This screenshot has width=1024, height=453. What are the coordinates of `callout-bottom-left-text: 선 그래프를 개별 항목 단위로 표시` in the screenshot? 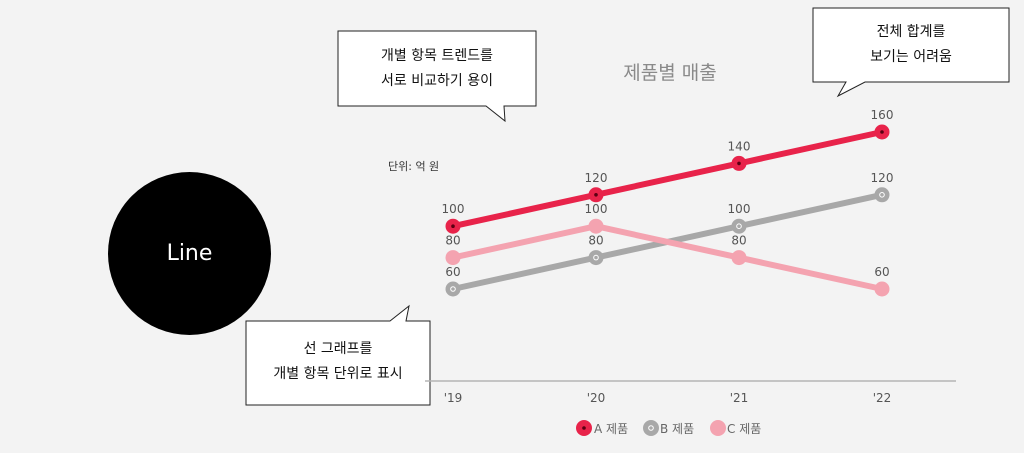 It's located at (338, 362).